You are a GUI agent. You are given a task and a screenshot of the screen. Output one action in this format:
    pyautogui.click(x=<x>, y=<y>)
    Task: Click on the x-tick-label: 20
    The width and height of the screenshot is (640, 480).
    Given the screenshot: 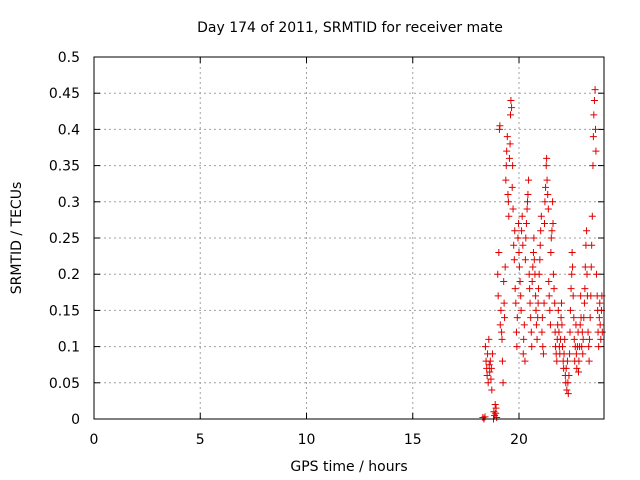 What is the action you would take?
    pyautogui.click(x=519, y=440)
    